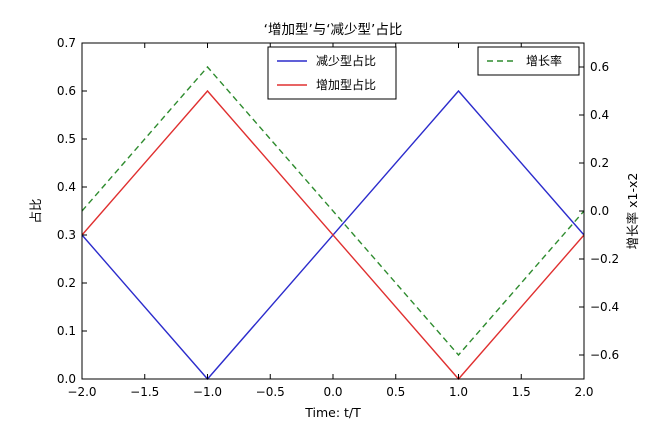  Describe the element at coordinates (66, 331) in the screenshot. I see `y-left-tick-label: 0.1` at that location.